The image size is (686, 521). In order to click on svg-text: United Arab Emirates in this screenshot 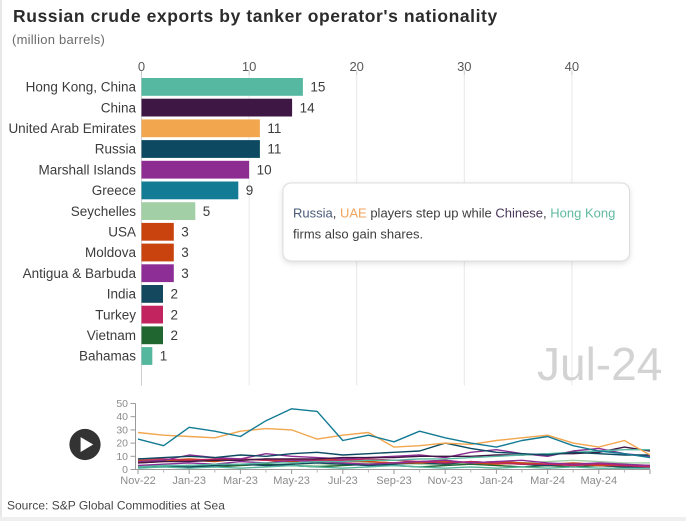, I will do `click(72, 128)`.